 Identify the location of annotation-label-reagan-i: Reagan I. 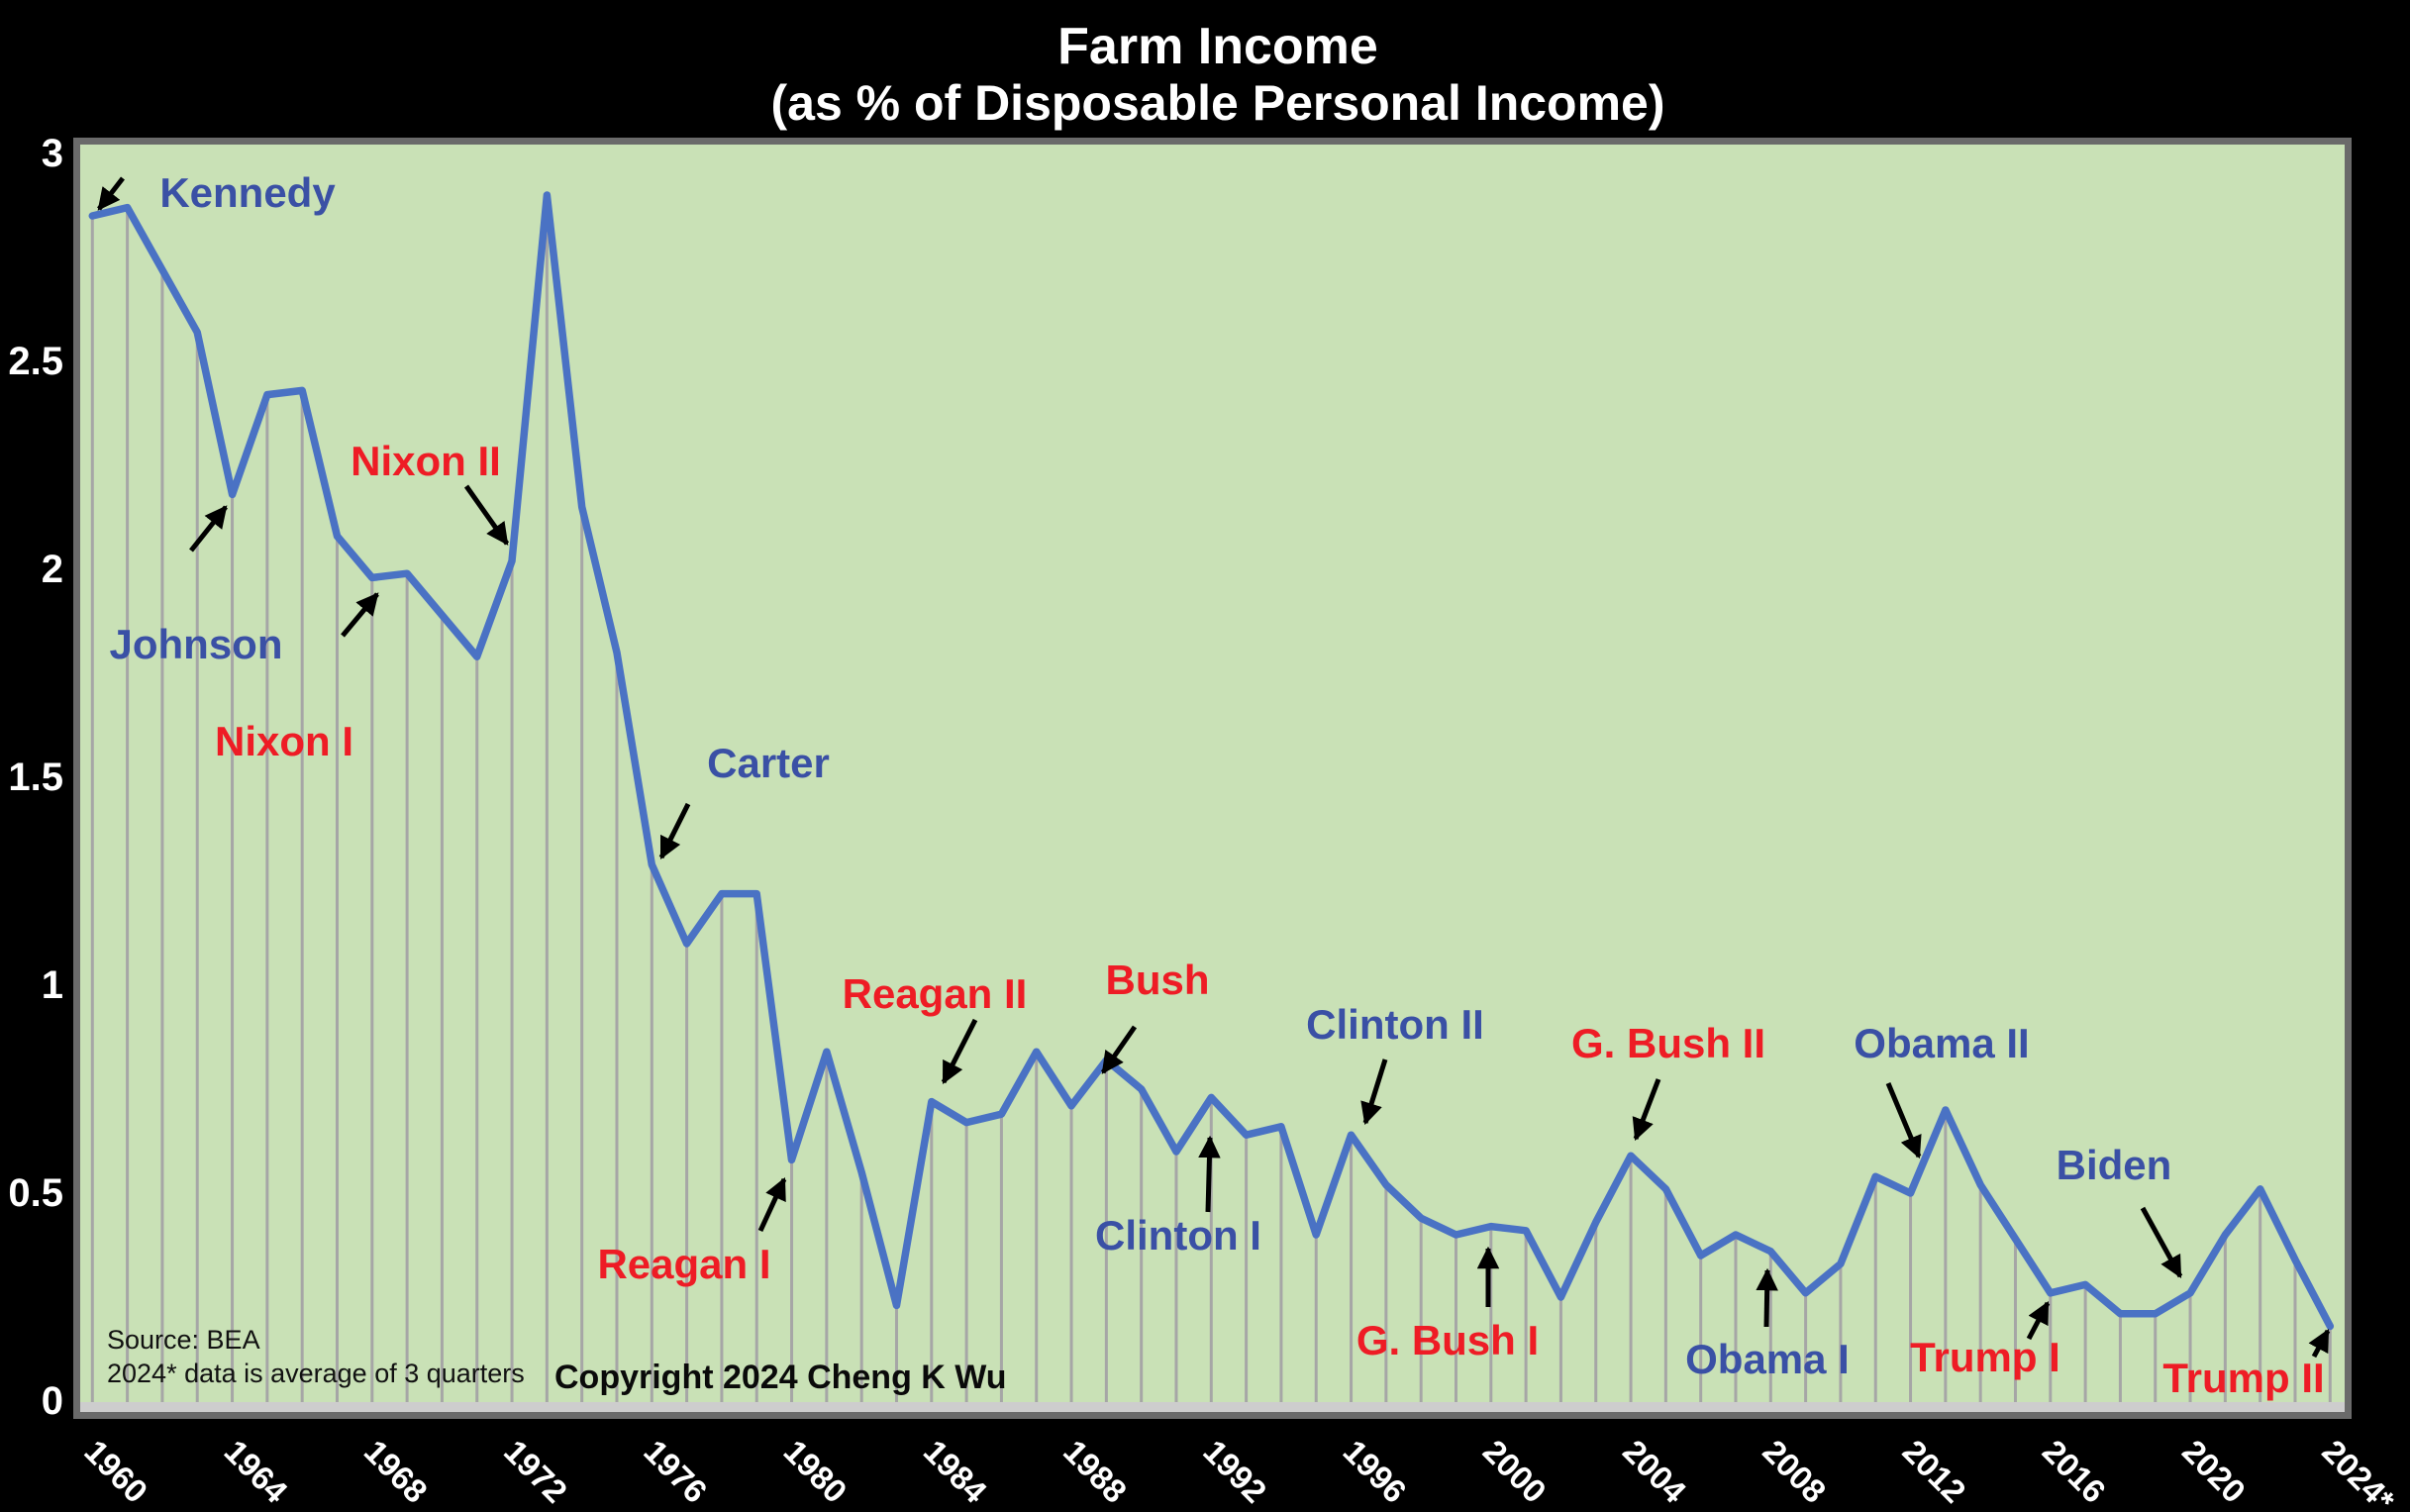
(683, 1264).